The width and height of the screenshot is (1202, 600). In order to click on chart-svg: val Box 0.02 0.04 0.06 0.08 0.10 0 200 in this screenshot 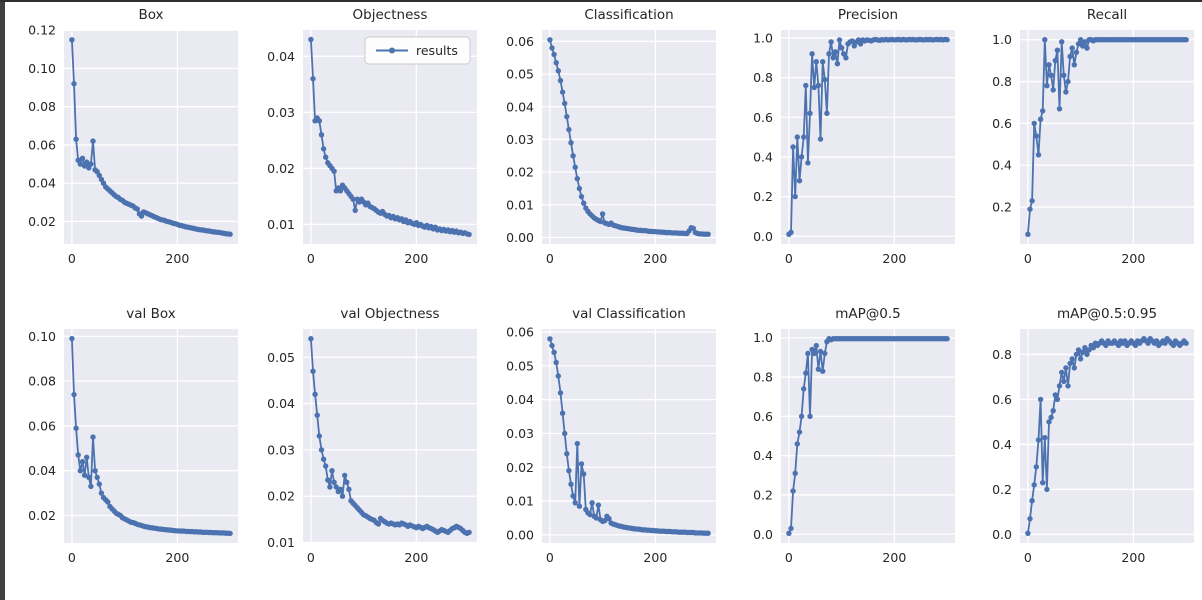, I will do `click(133, 435)`.